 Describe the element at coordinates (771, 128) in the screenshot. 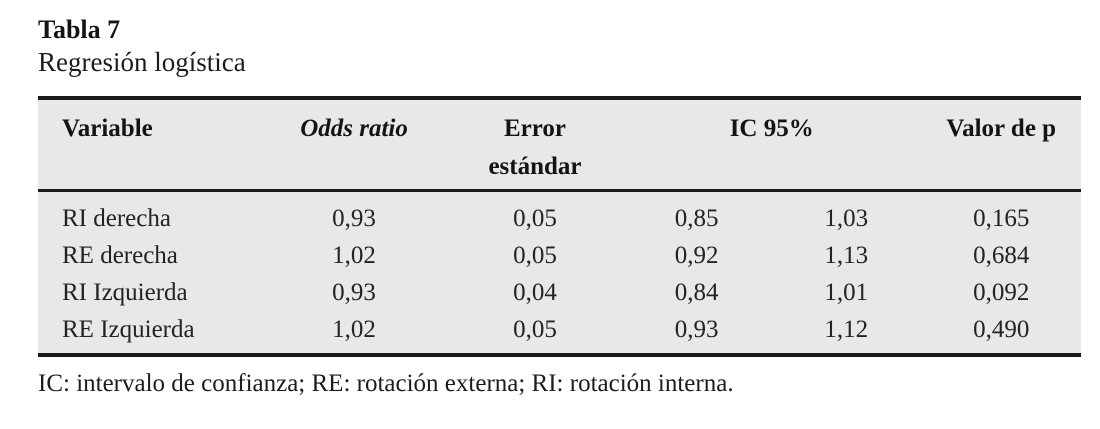

I see `column-header-ic95: IC 95%` at that location.